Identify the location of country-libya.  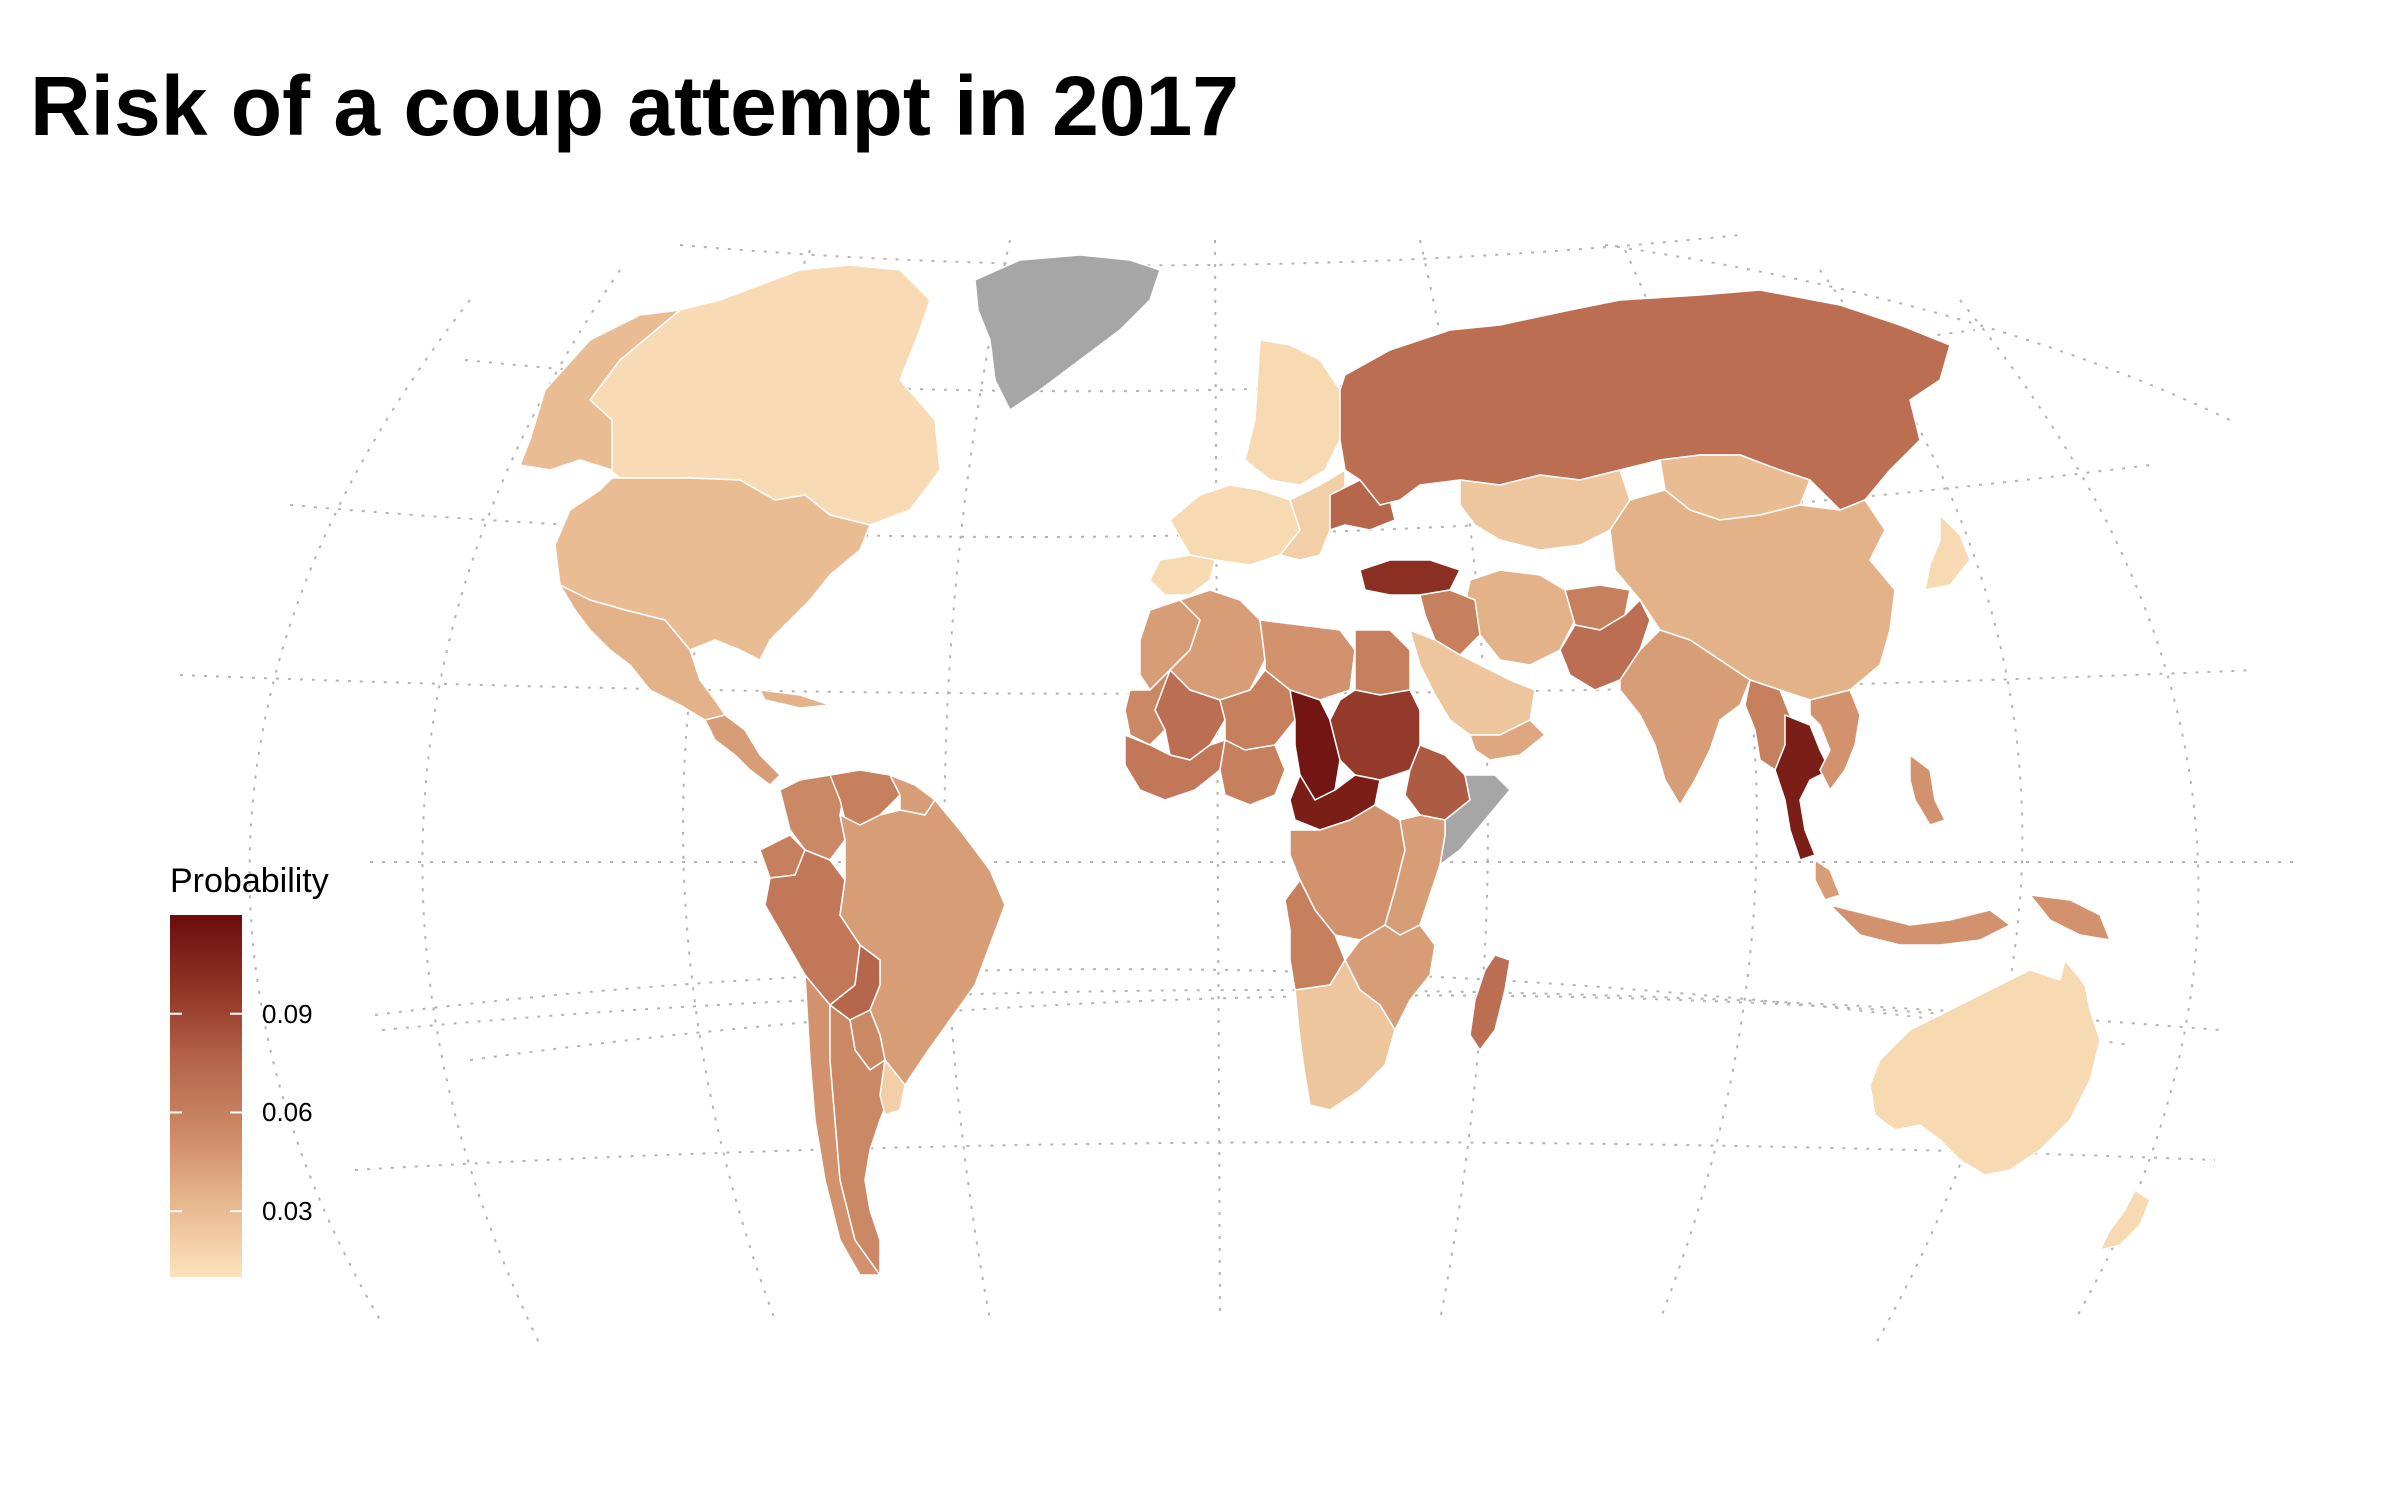
(1307, 660).